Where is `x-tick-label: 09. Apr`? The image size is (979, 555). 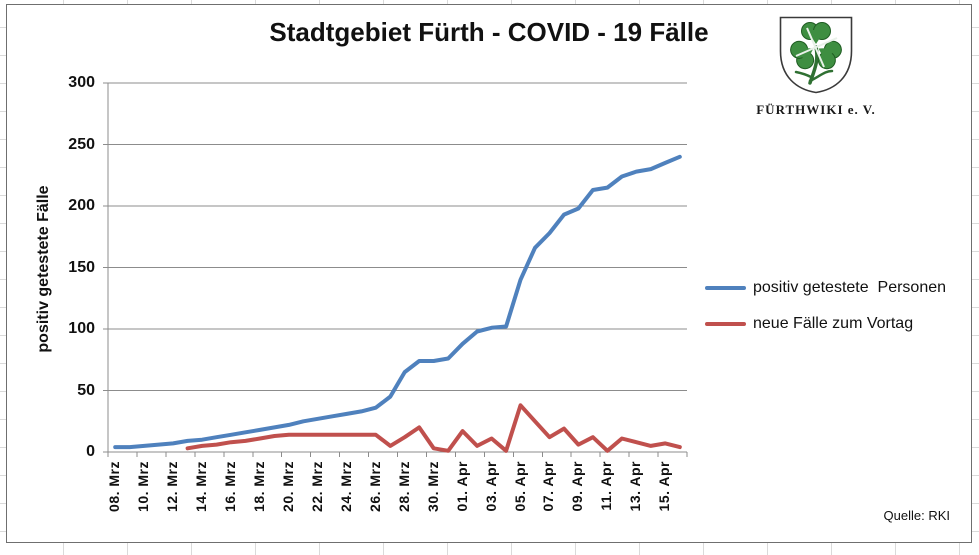 x-tick-label: 09. Apr is located at coordinates (577, 486).